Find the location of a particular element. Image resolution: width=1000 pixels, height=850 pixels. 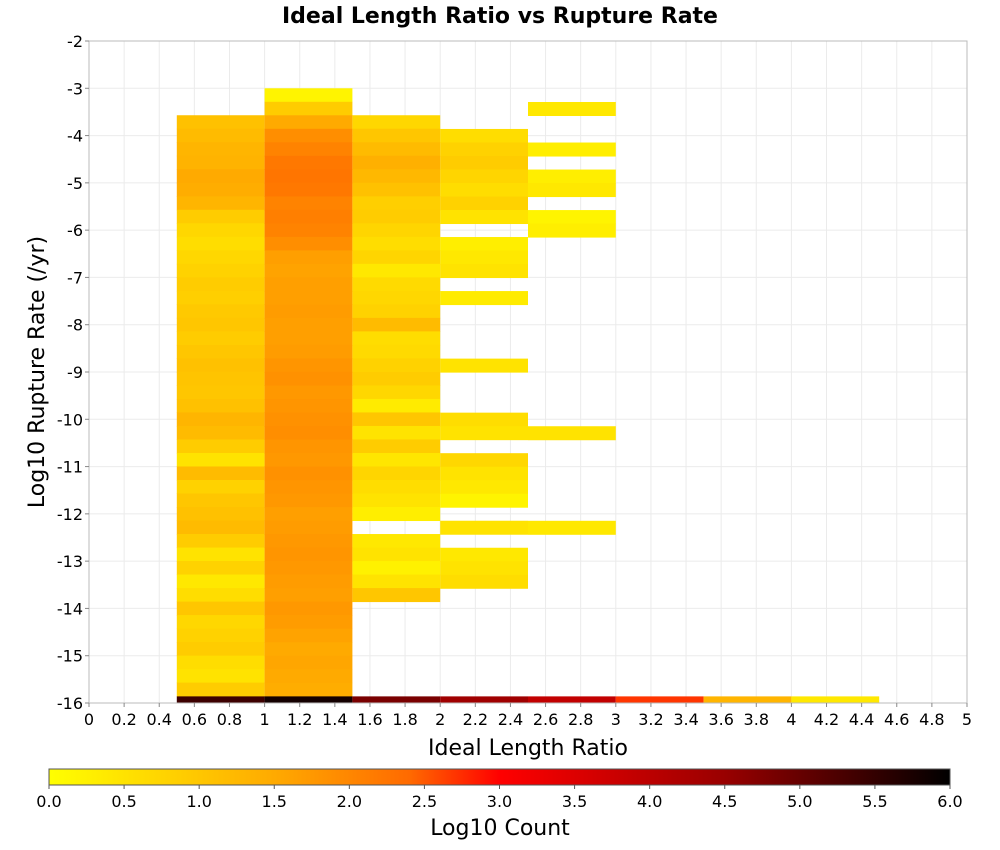

colorbar is located at coordinates (499, 777).